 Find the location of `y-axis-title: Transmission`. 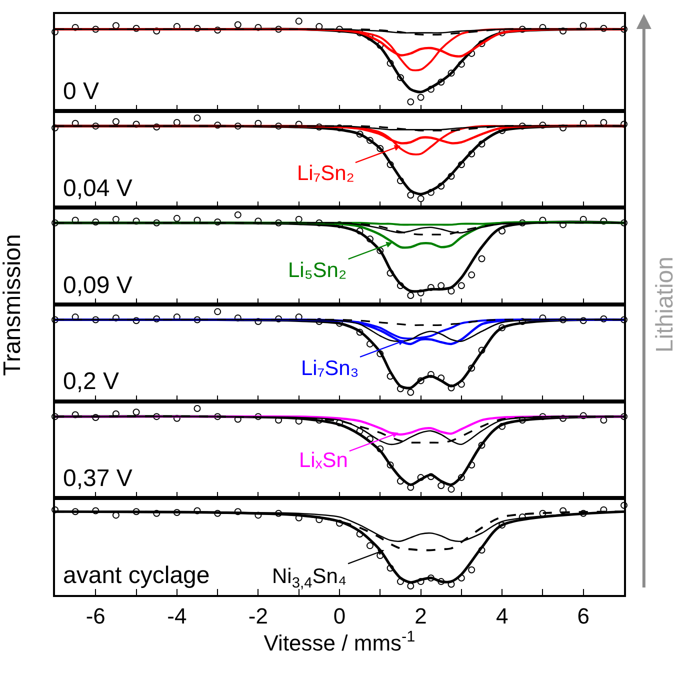

y-axis-title: Transmission is located at coordinates (13, 305).